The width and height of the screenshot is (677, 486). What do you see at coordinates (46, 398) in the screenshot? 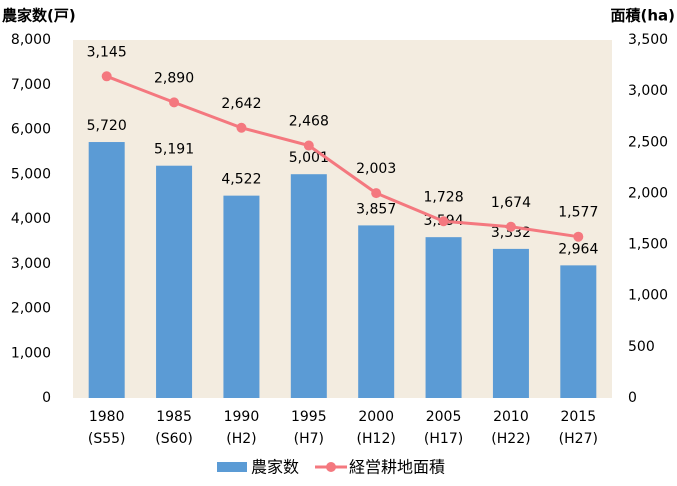
I see `y-tick-label: 0` at bounding box center [46, 398].